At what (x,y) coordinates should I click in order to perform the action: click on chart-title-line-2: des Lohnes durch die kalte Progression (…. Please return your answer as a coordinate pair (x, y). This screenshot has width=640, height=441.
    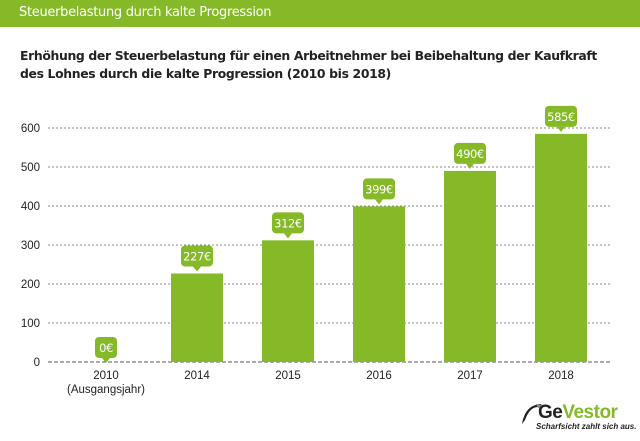
    Looking at the image, I should click on (205, 73).